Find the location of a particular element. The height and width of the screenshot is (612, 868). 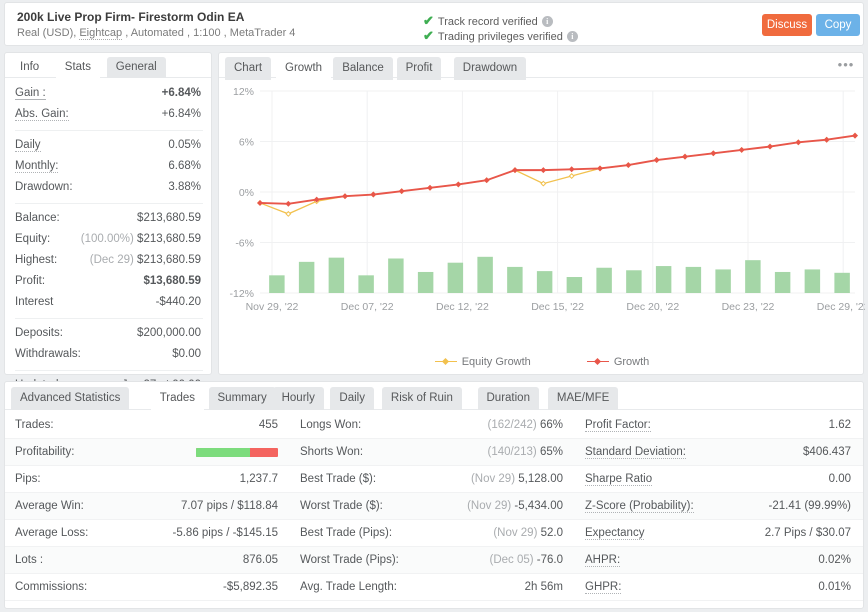

tab-stats: Stats is located at coordinates (78, 67).